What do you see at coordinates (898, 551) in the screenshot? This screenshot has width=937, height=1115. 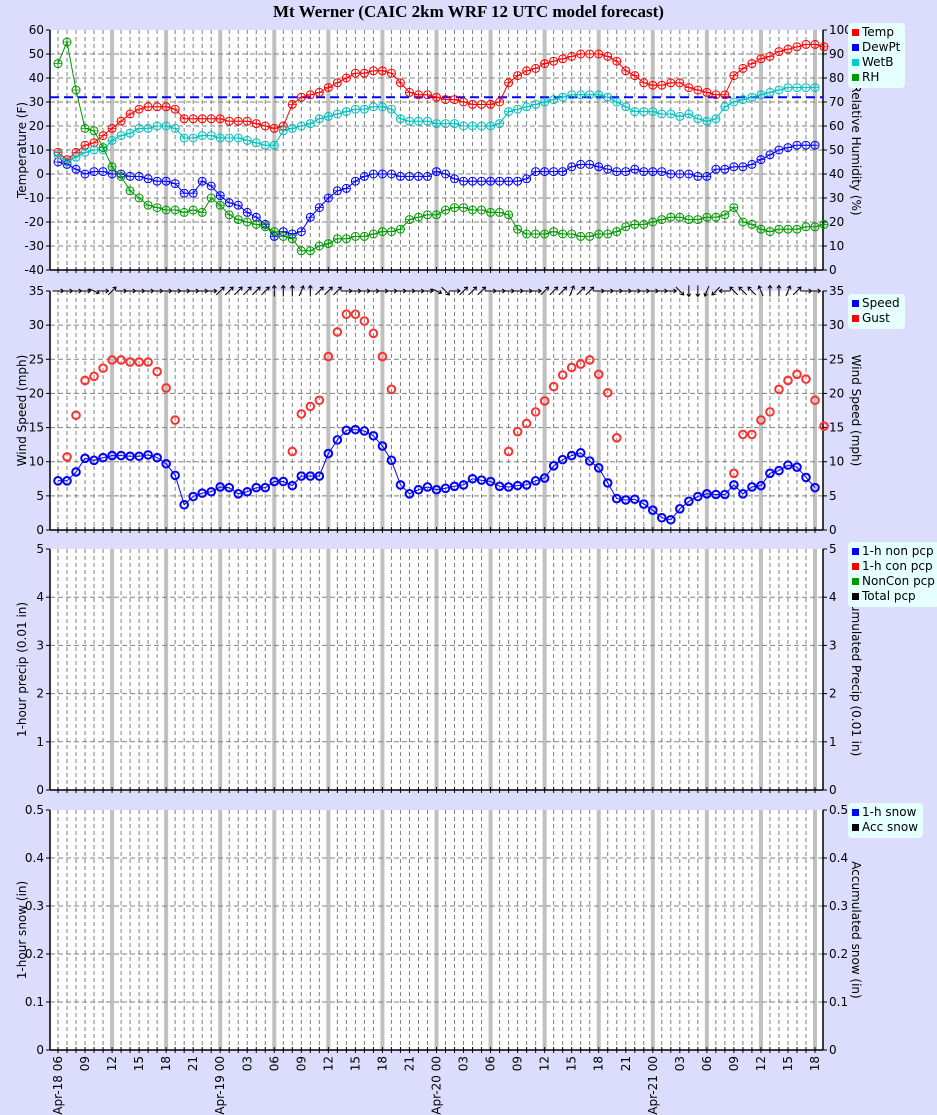 I see `legend-label: 1-h non pcp` at bounding box center [898, 551].